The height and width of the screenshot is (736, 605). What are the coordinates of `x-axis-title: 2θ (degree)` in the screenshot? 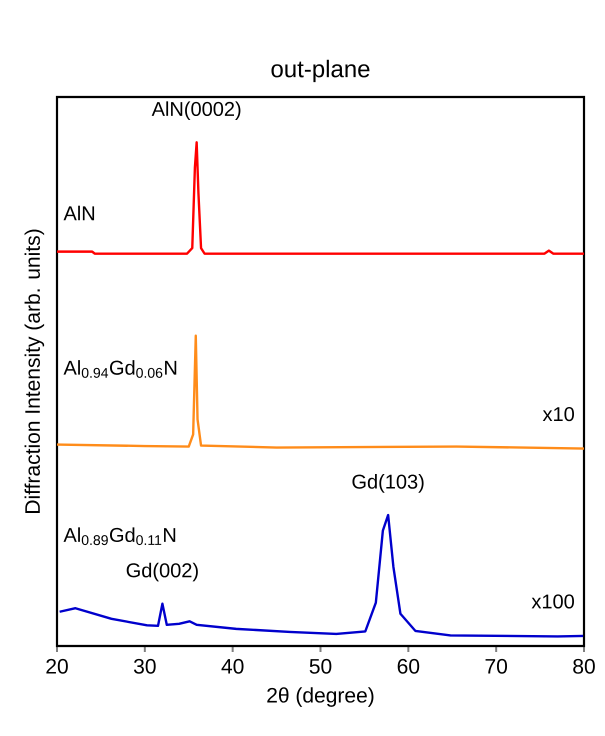 It's located at (320, 697).